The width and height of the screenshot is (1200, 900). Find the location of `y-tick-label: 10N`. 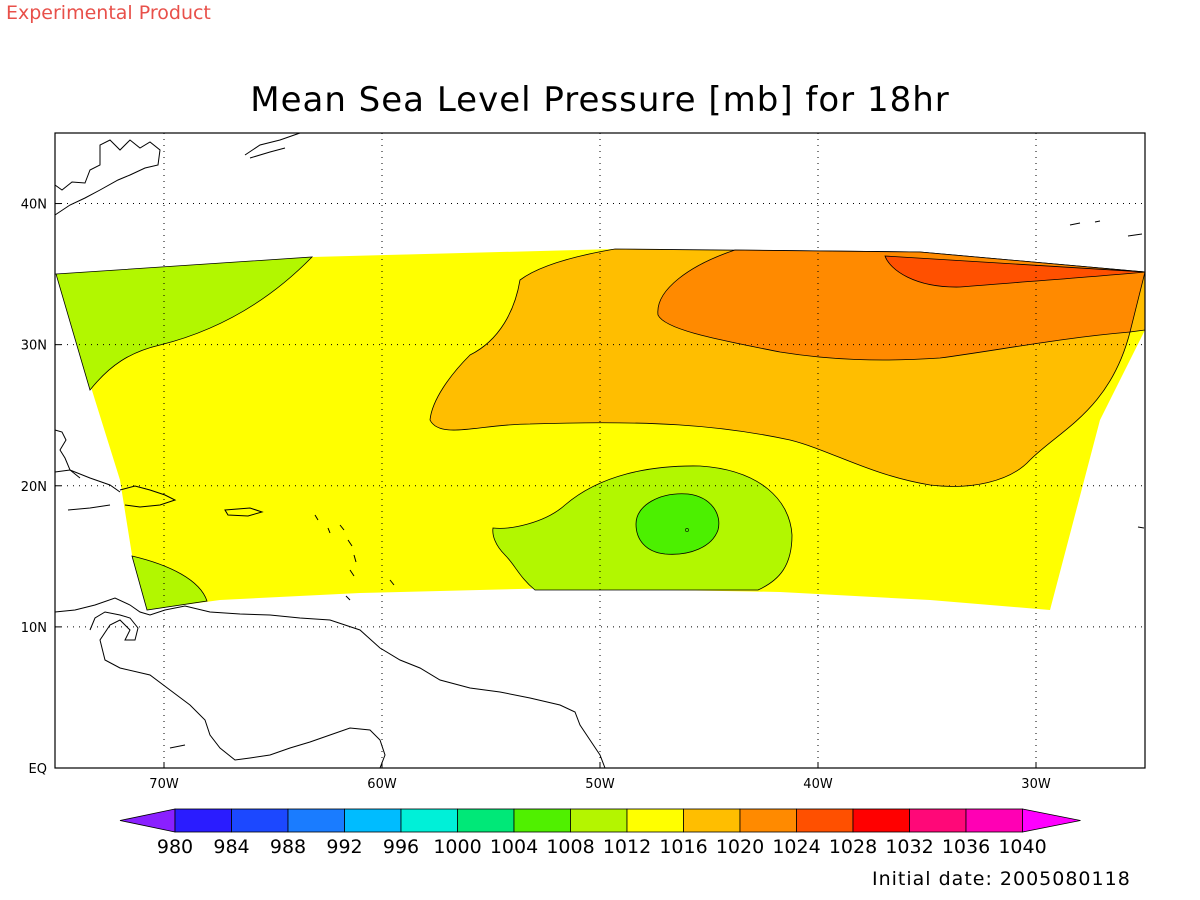

y-tick-label: 10N is located at coordinates (34, 628).